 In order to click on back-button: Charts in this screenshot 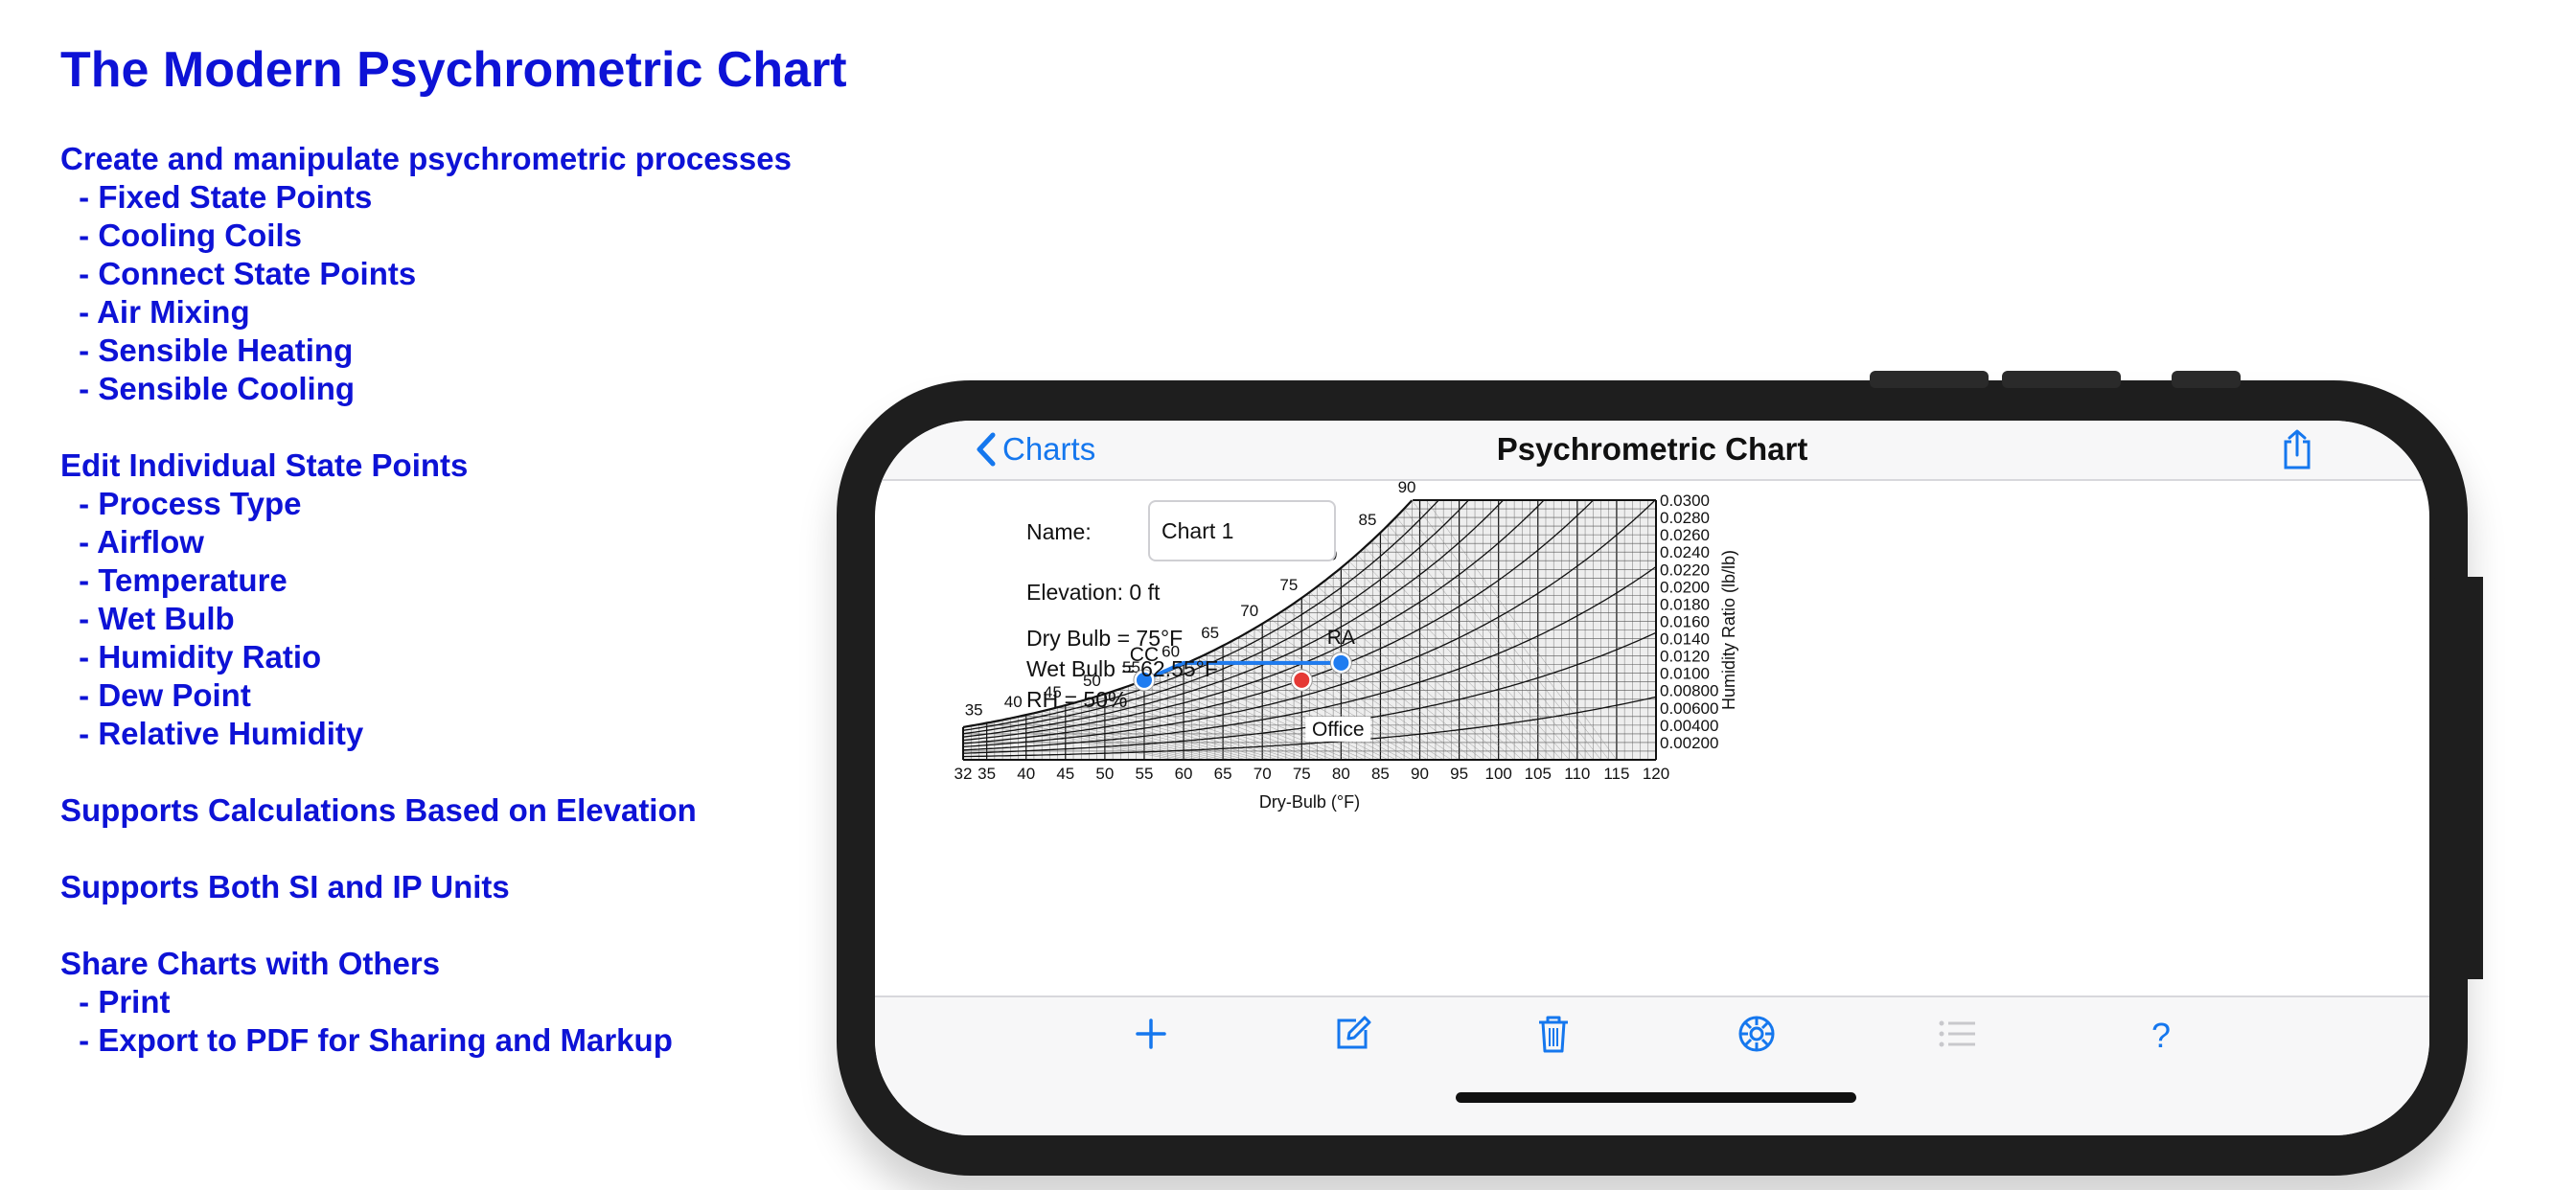, I will do `click(1035, 449)`.